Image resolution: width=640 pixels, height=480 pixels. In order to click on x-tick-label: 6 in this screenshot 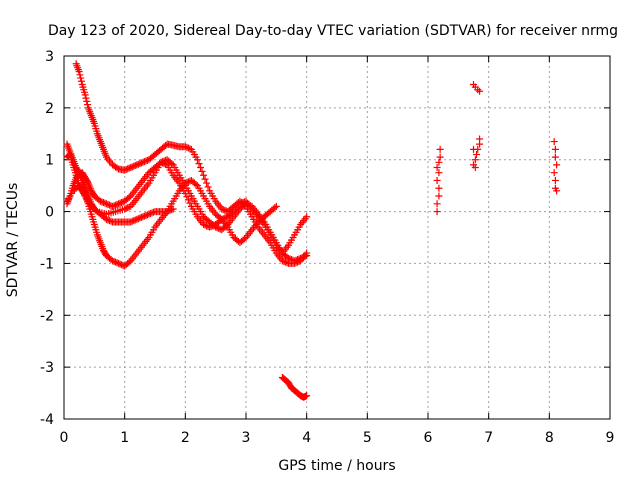, I will do `click(428, 438)`.